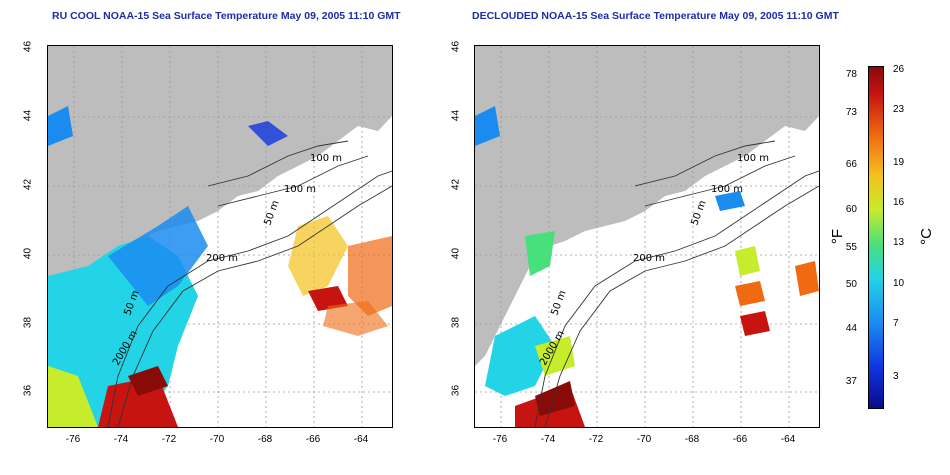  Describe the element at coordinates (896, 323) in the screenshot. I see `celsius-tick: 7` at that location.